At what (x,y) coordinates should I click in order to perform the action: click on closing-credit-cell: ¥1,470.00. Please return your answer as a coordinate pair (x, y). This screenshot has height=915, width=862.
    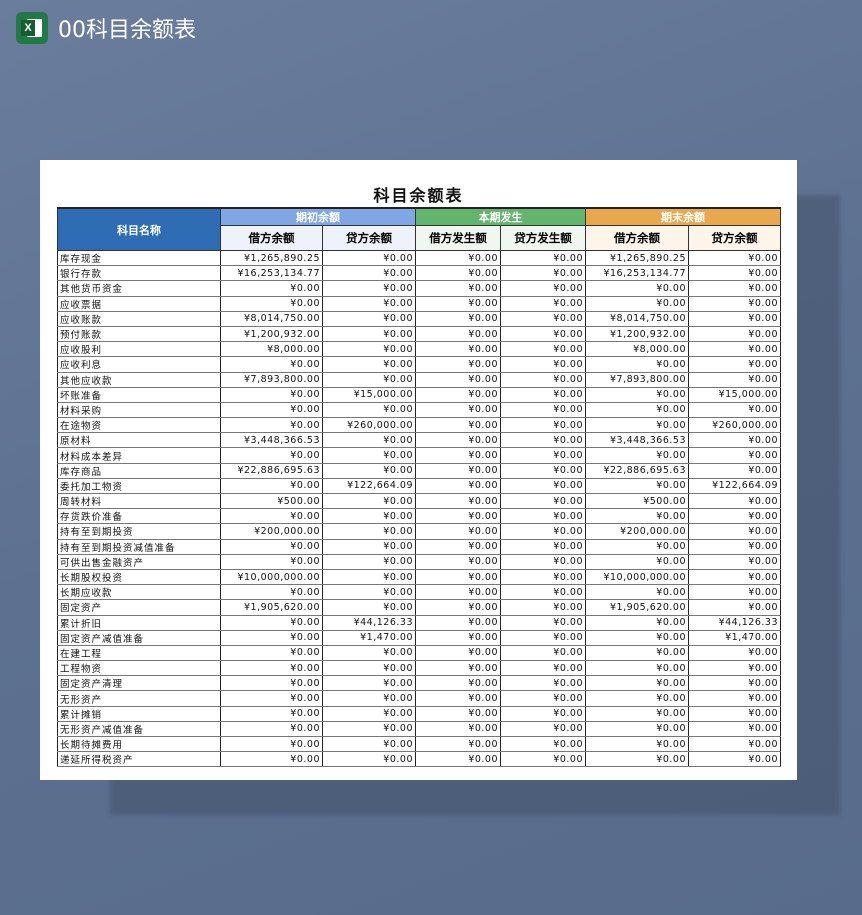
    Looking at the image, I should click on (734, 638).